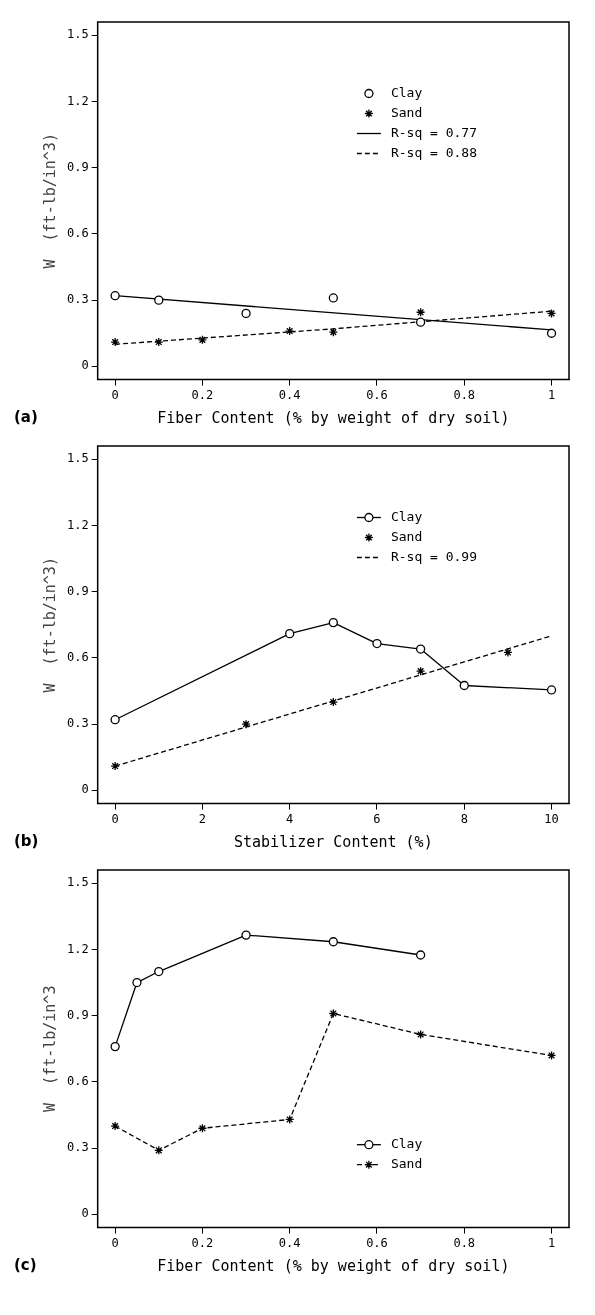 This screenshot has width=595, height=1315. What do you see at coordinates (26, 841) in the screenshot?
I see `text: (b)` at bounding box center [26, 841].